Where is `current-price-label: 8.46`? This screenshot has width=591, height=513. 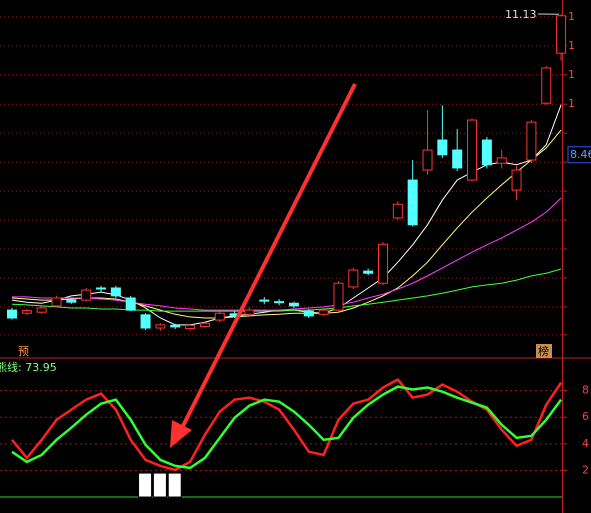
current-price-label: 8.46 is located at coordinates (580, 154).